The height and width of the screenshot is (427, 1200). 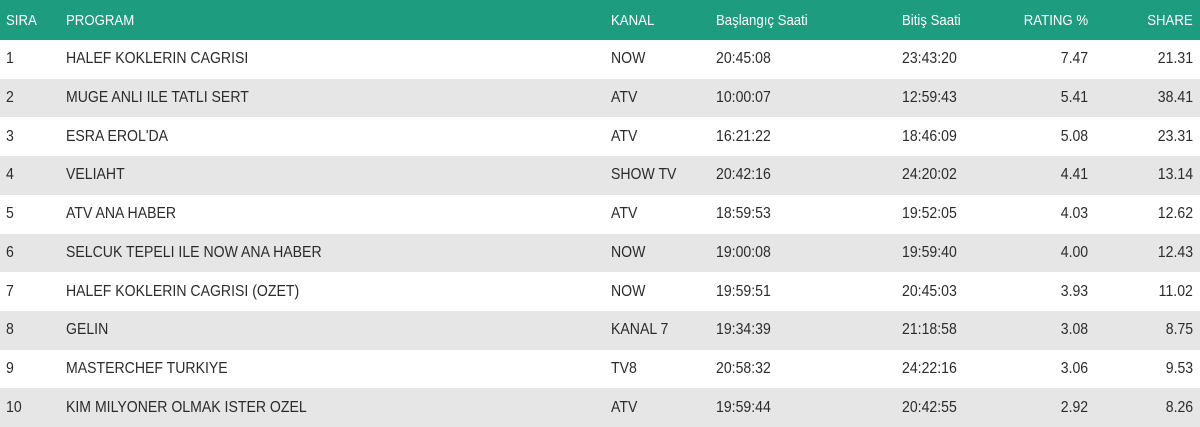 I want to click on start-time-cell: 20:45:08, so click(x=743, y=59).